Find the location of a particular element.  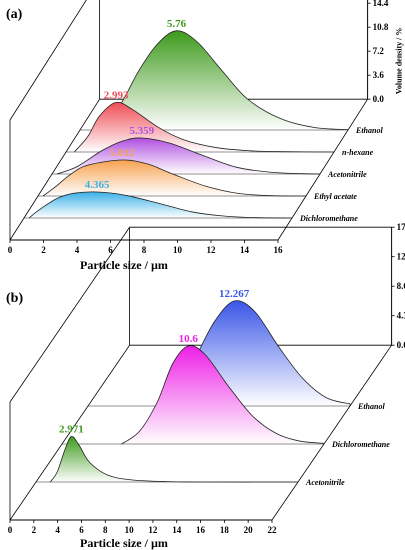

peak-value-label: 5.359 is located at coordinates (141, 131).